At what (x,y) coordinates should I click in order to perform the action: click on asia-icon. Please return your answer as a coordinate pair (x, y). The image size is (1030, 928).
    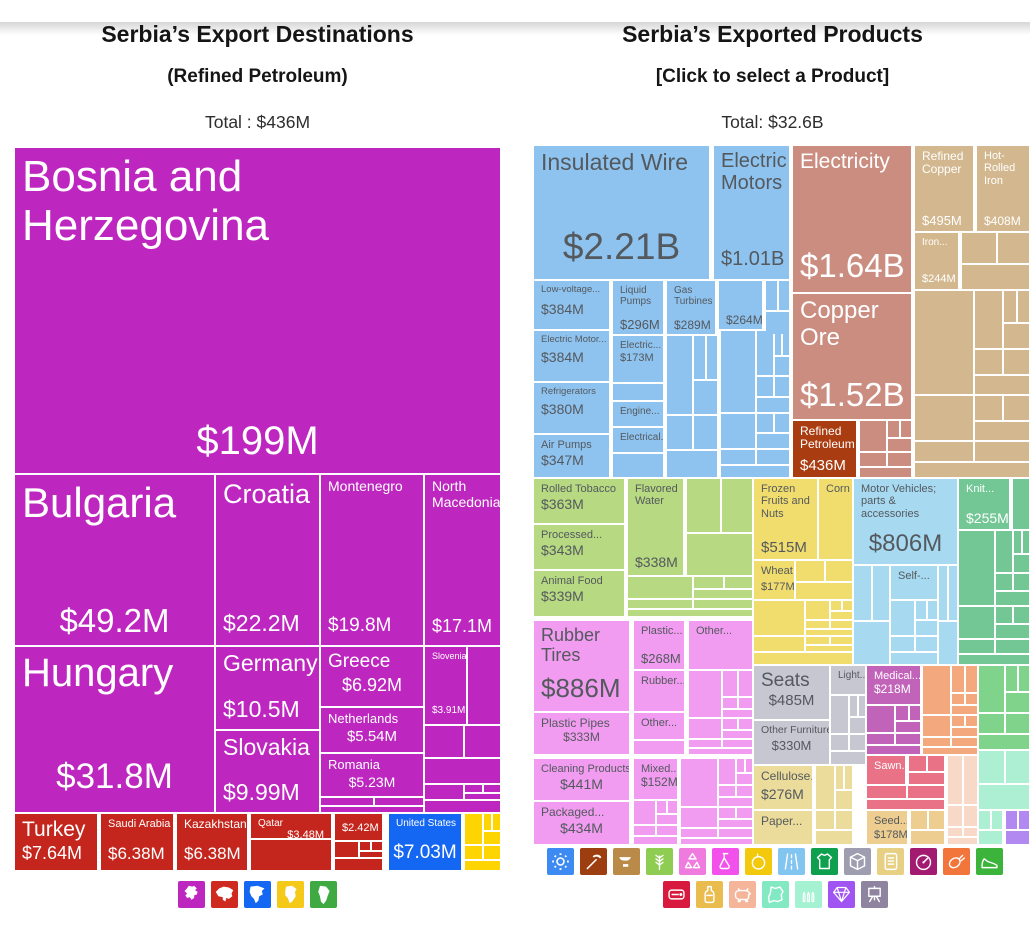
    Looking at the image, I should click on (224, 894).